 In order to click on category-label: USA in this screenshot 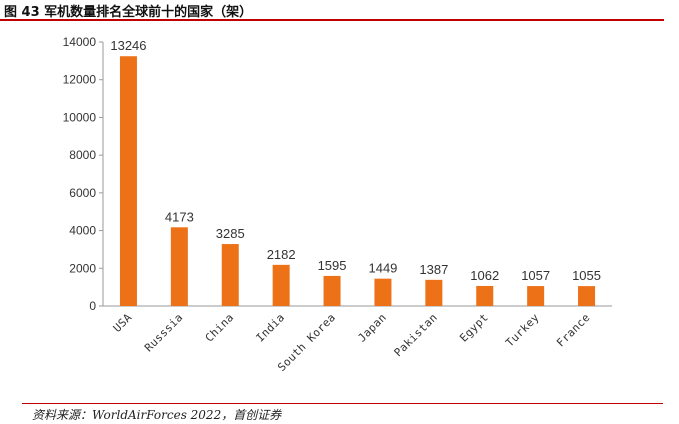, I will do `click(123, 323)`.